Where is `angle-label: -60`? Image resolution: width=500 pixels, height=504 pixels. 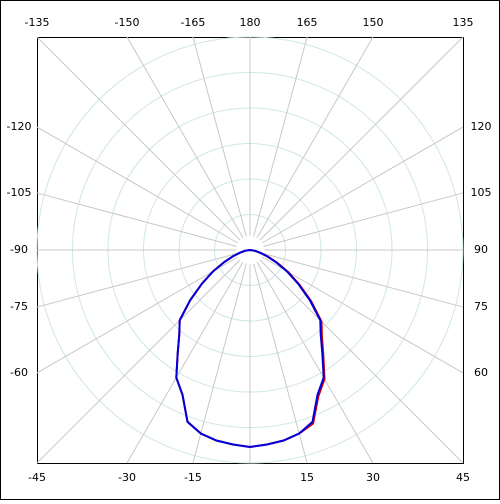
angle-label: -60 is located at coordinates (19, 372).